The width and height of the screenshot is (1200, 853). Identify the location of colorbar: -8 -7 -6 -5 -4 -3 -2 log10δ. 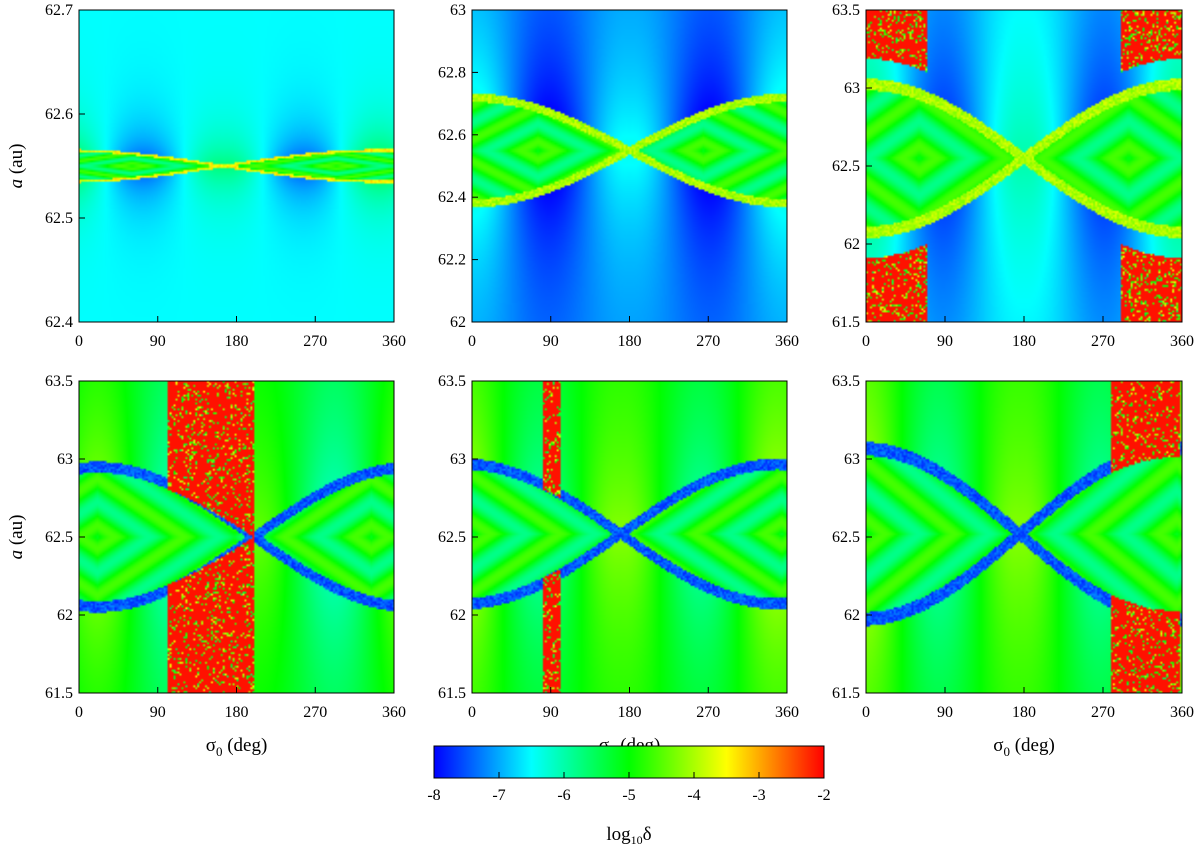
(629, 796).